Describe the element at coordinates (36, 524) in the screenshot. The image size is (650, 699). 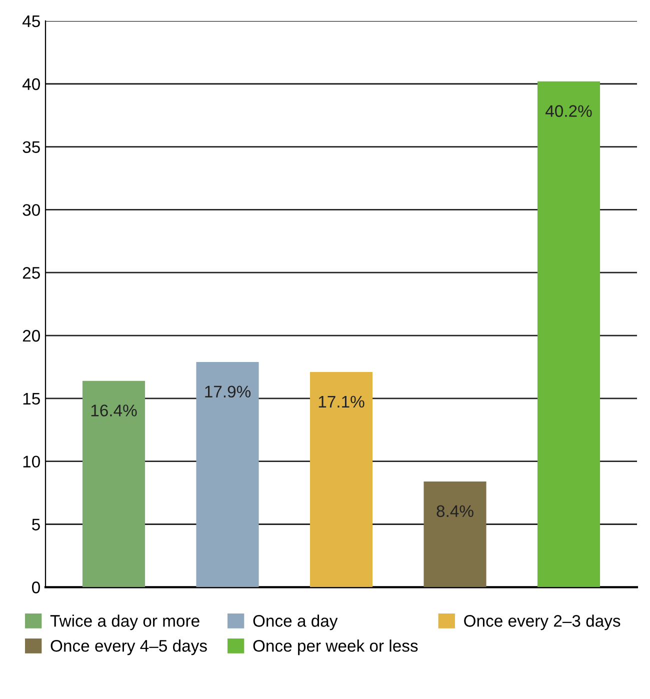
I see `y-tick-label: 5` at that location.